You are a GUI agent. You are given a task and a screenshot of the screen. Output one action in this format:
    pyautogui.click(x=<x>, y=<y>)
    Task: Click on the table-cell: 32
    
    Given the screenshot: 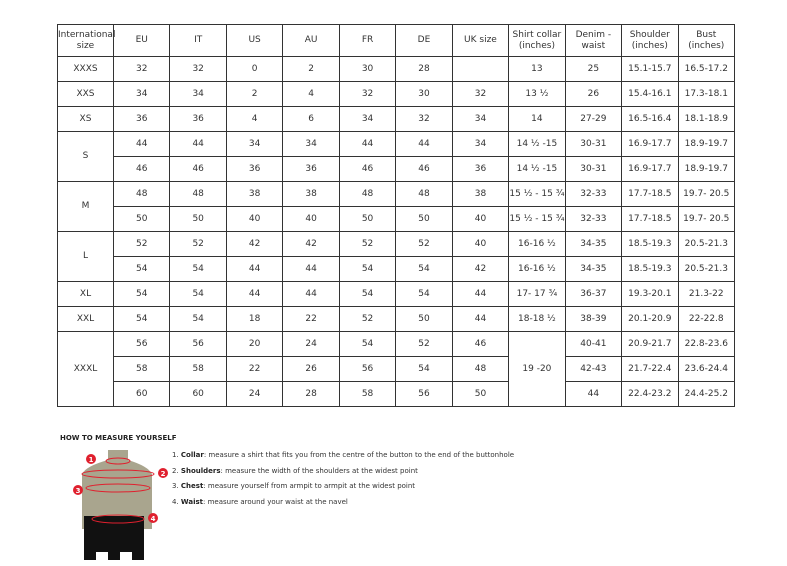 What is the action you would take?
    pyautogui.click(x=367, y=94)
    